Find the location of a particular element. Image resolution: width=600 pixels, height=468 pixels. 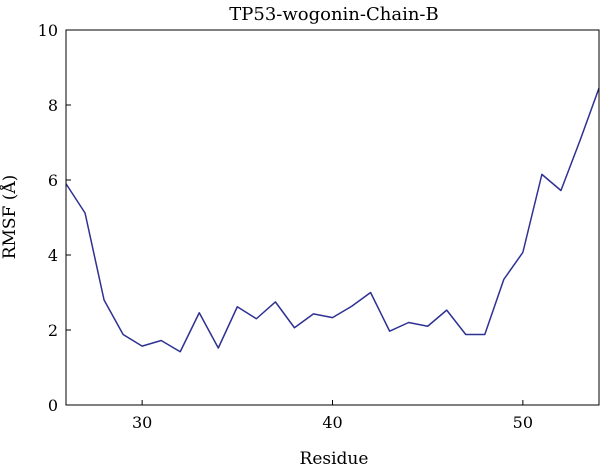

y-tick-label: 4 is located at coordinates (53, 255).